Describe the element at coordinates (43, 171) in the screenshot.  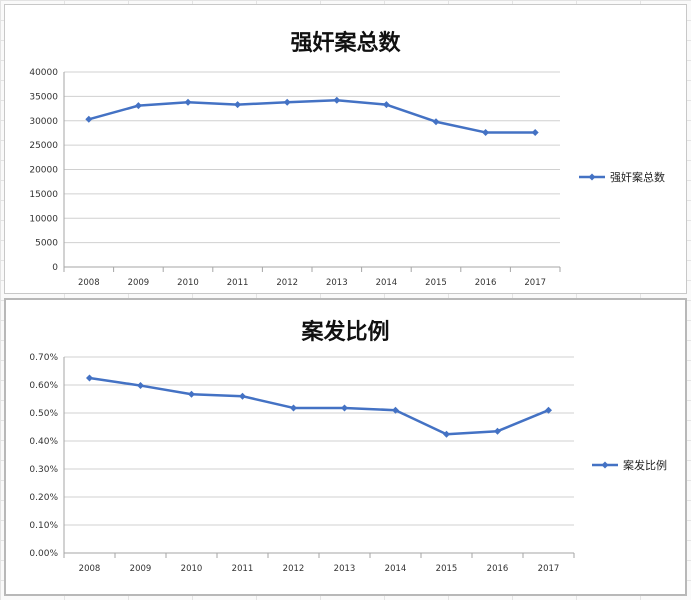
I see `y-tick-label: 20000` at that location.